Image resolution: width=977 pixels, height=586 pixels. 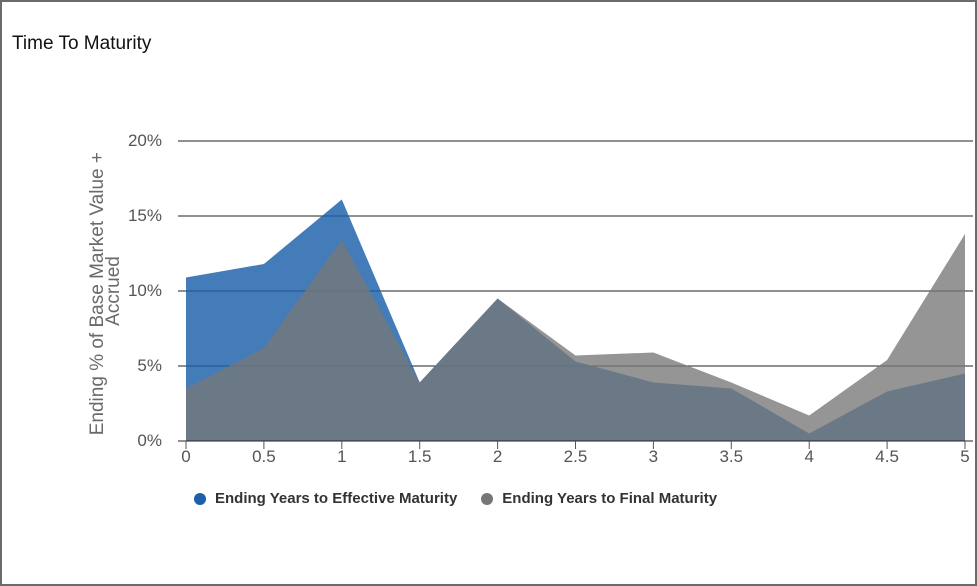 I want to click on legend-label-final-maturity: Ending Years to Final Maturity, so click(x=610, y=498).